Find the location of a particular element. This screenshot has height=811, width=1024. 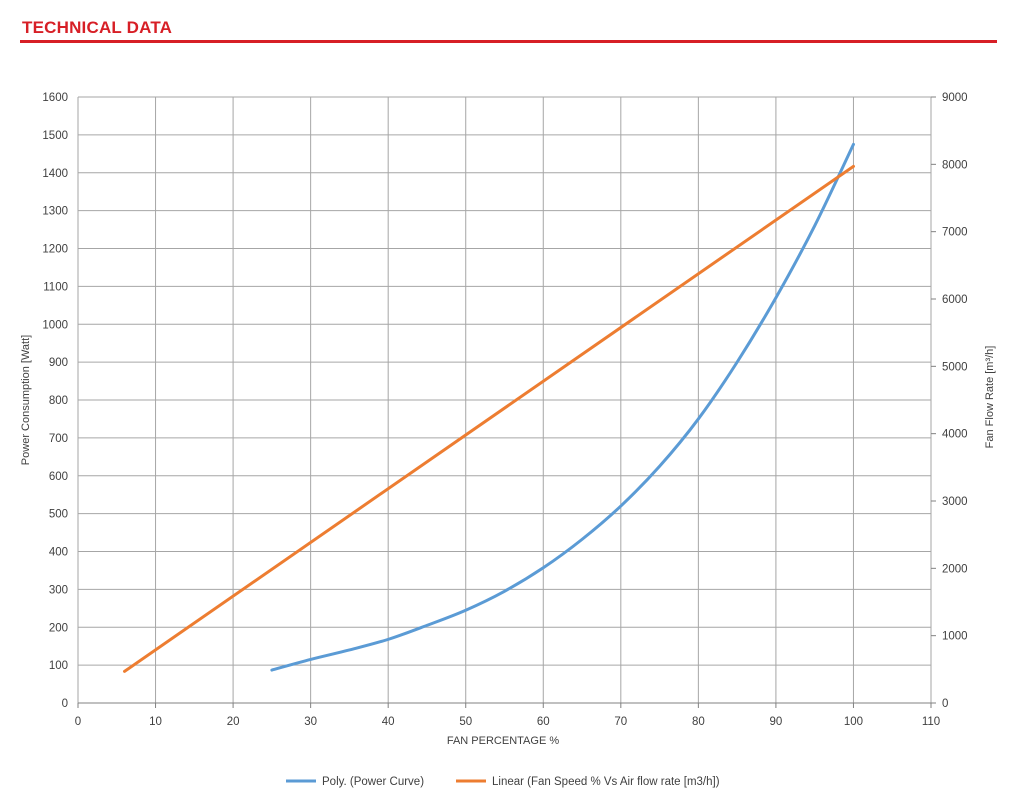

x-tick-label: 60 is located at coordinates (543, 722).